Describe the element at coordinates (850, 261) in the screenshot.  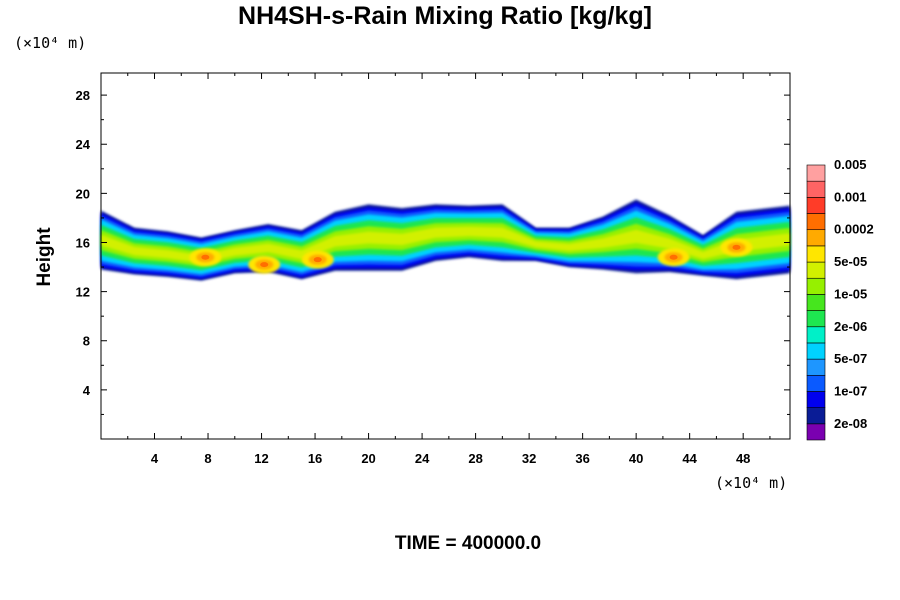
I see `colorbar-label: 5e-05` at that location.